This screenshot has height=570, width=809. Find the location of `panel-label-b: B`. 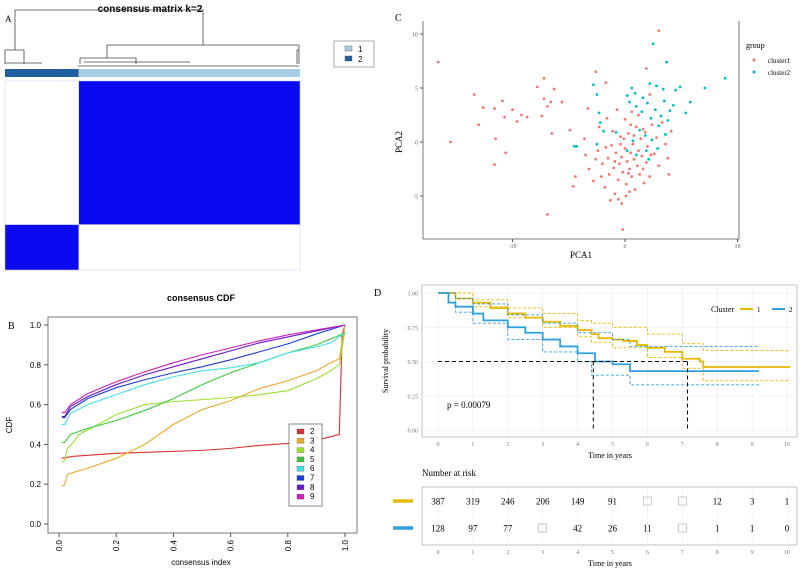

panel-label-b: B is located at coordinates (11, 326).